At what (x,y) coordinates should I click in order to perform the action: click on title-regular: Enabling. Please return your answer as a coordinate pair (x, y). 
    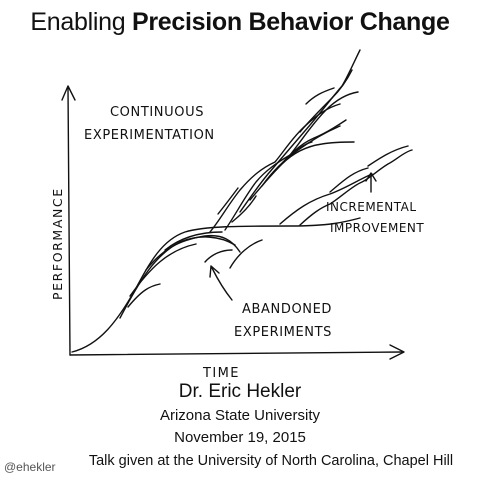
    Looking at the image, I should click on (78, 22).